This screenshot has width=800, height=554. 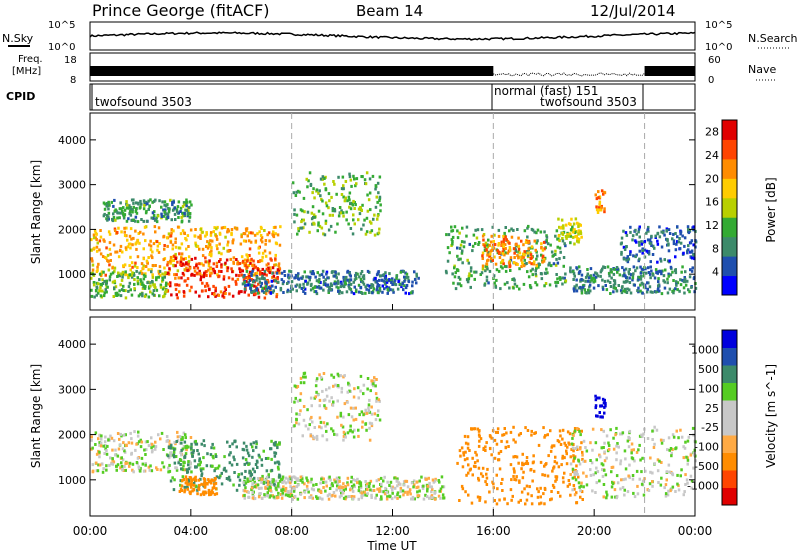 What do you see at coordinates (392, 36) in the screenshot?
I see `noise-panel-frame` at bounding box center [392, 36].